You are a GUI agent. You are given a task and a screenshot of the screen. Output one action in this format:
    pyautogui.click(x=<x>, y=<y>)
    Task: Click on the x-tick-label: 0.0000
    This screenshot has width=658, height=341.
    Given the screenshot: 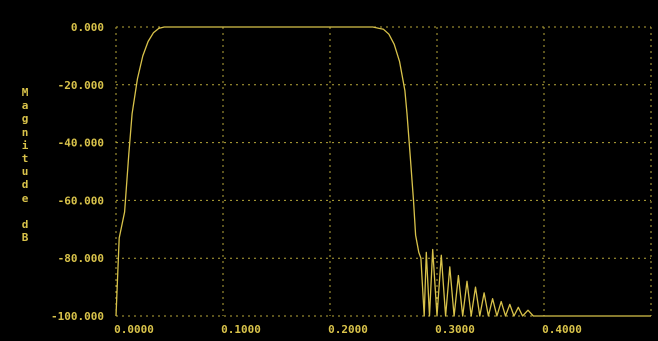 What is the action you would take?
    pyautogui.click(x=134, y=329)
    